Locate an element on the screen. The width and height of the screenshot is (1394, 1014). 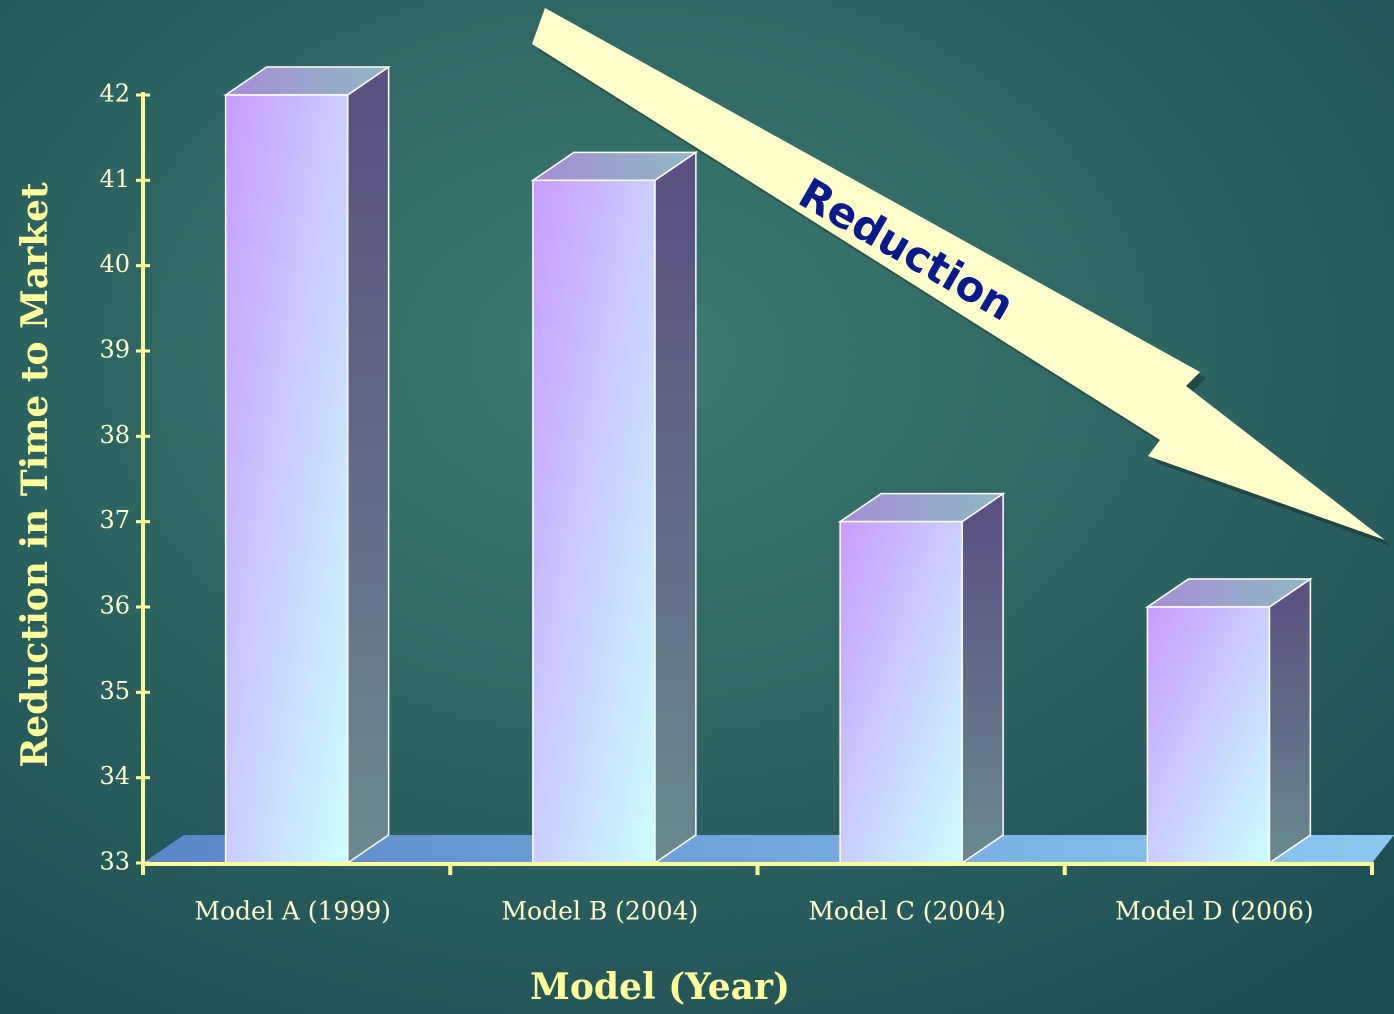
x-tick-label: Model B (2004) is located at coordinates (599, 911).